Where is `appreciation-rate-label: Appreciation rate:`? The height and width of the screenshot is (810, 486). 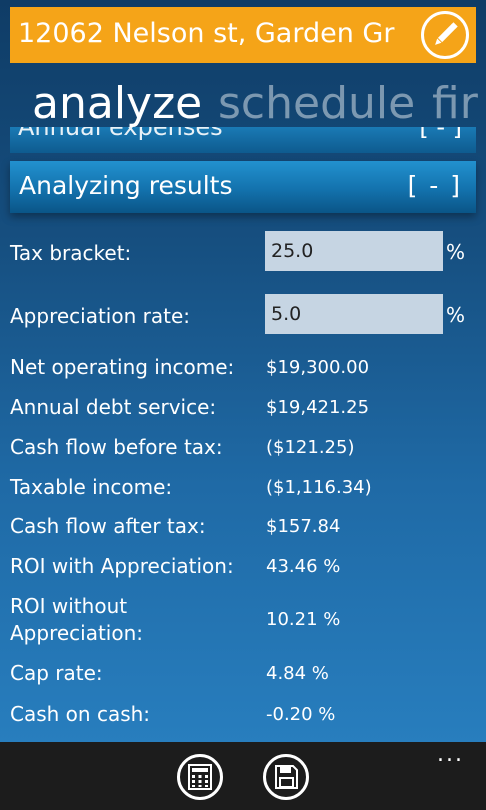
appreciation-rate-label: Appreciation rate: is located at coordinates (100, 316).